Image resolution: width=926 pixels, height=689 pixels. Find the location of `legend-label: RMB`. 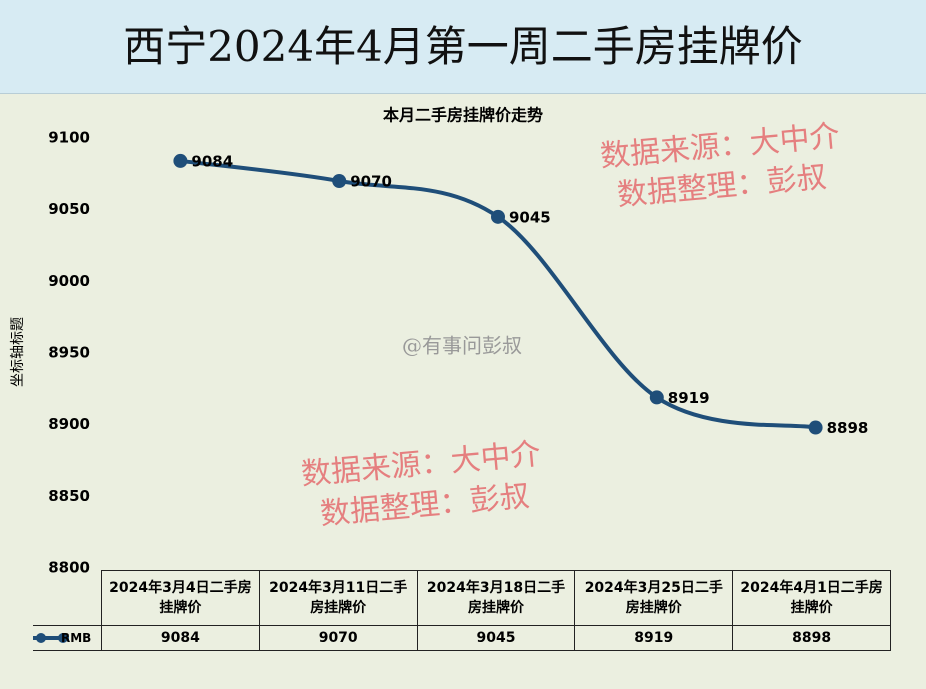

legend-label: RMB is located at coordinates (76, 638).